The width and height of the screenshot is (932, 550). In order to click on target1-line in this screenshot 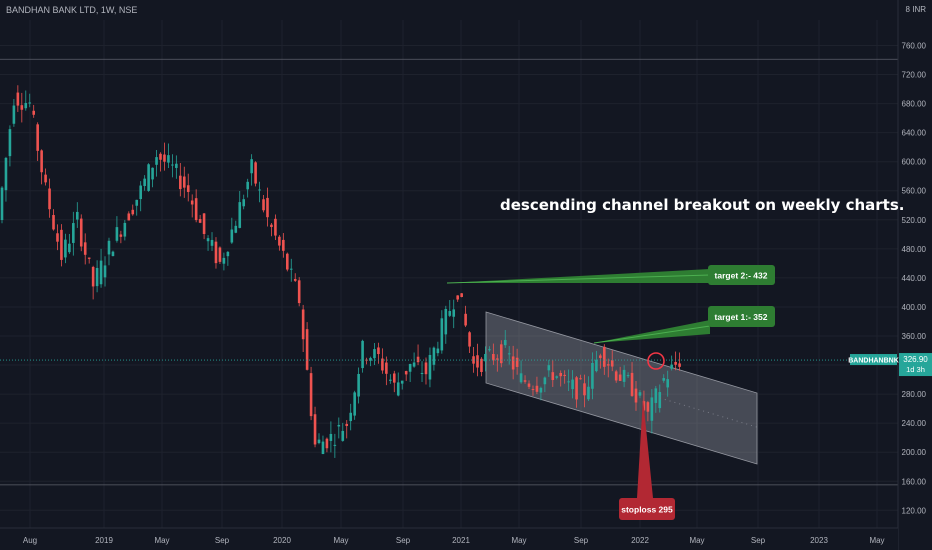, I will do `click(652, 334)`.